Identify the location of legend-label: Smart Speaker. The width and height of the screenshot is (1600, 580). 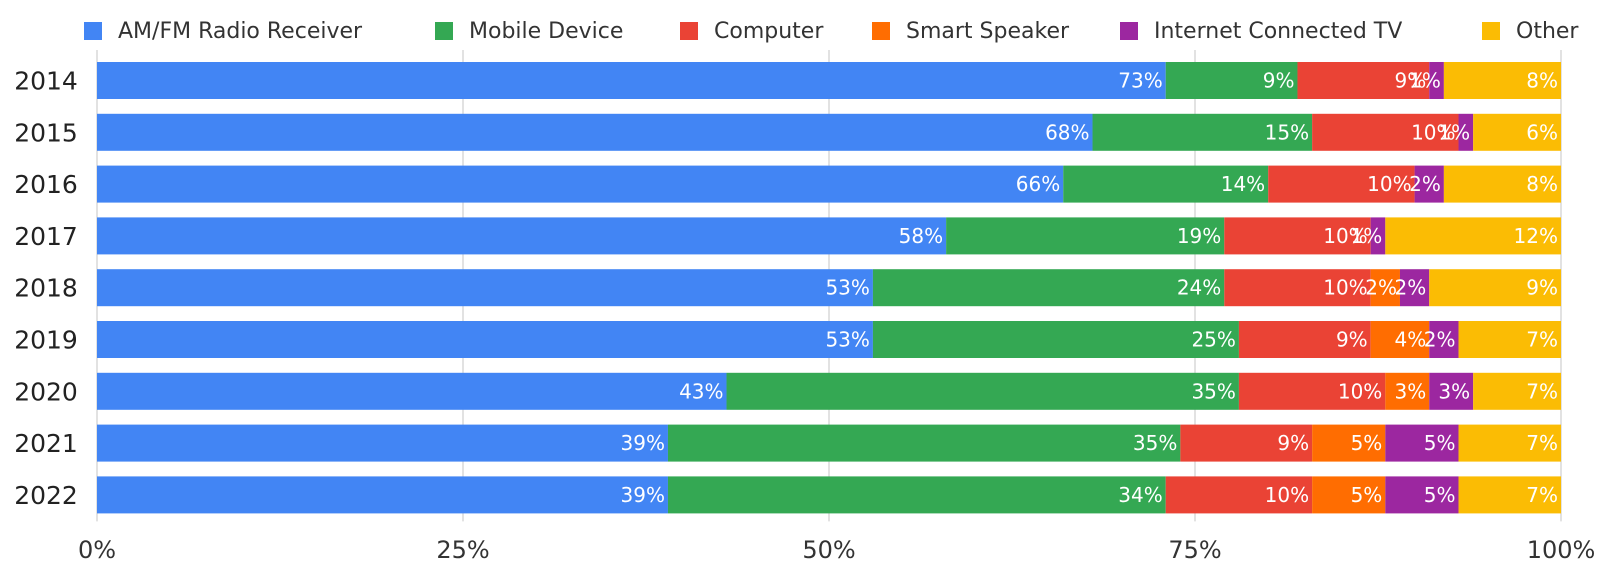
(988, 31).